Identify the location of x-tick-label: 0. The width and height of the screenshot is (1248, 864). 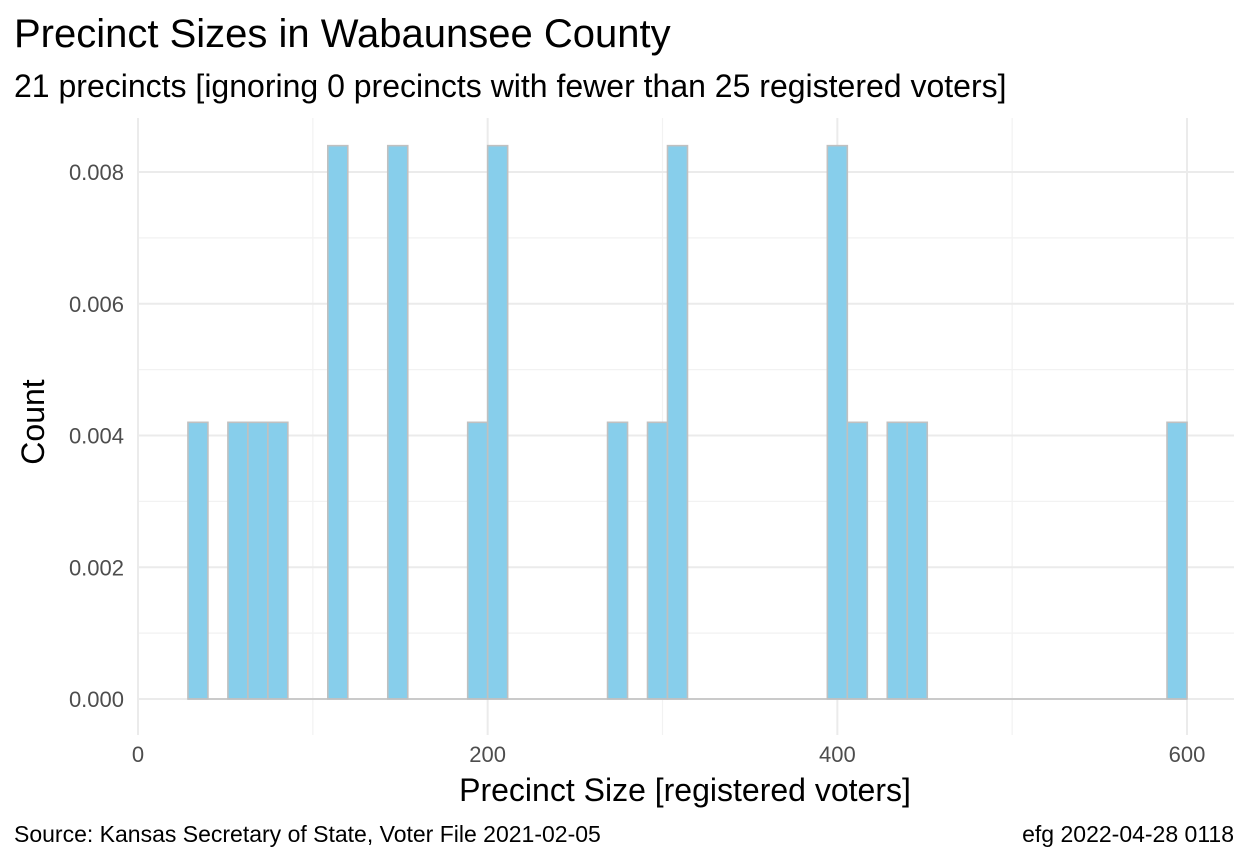
(138, 754).